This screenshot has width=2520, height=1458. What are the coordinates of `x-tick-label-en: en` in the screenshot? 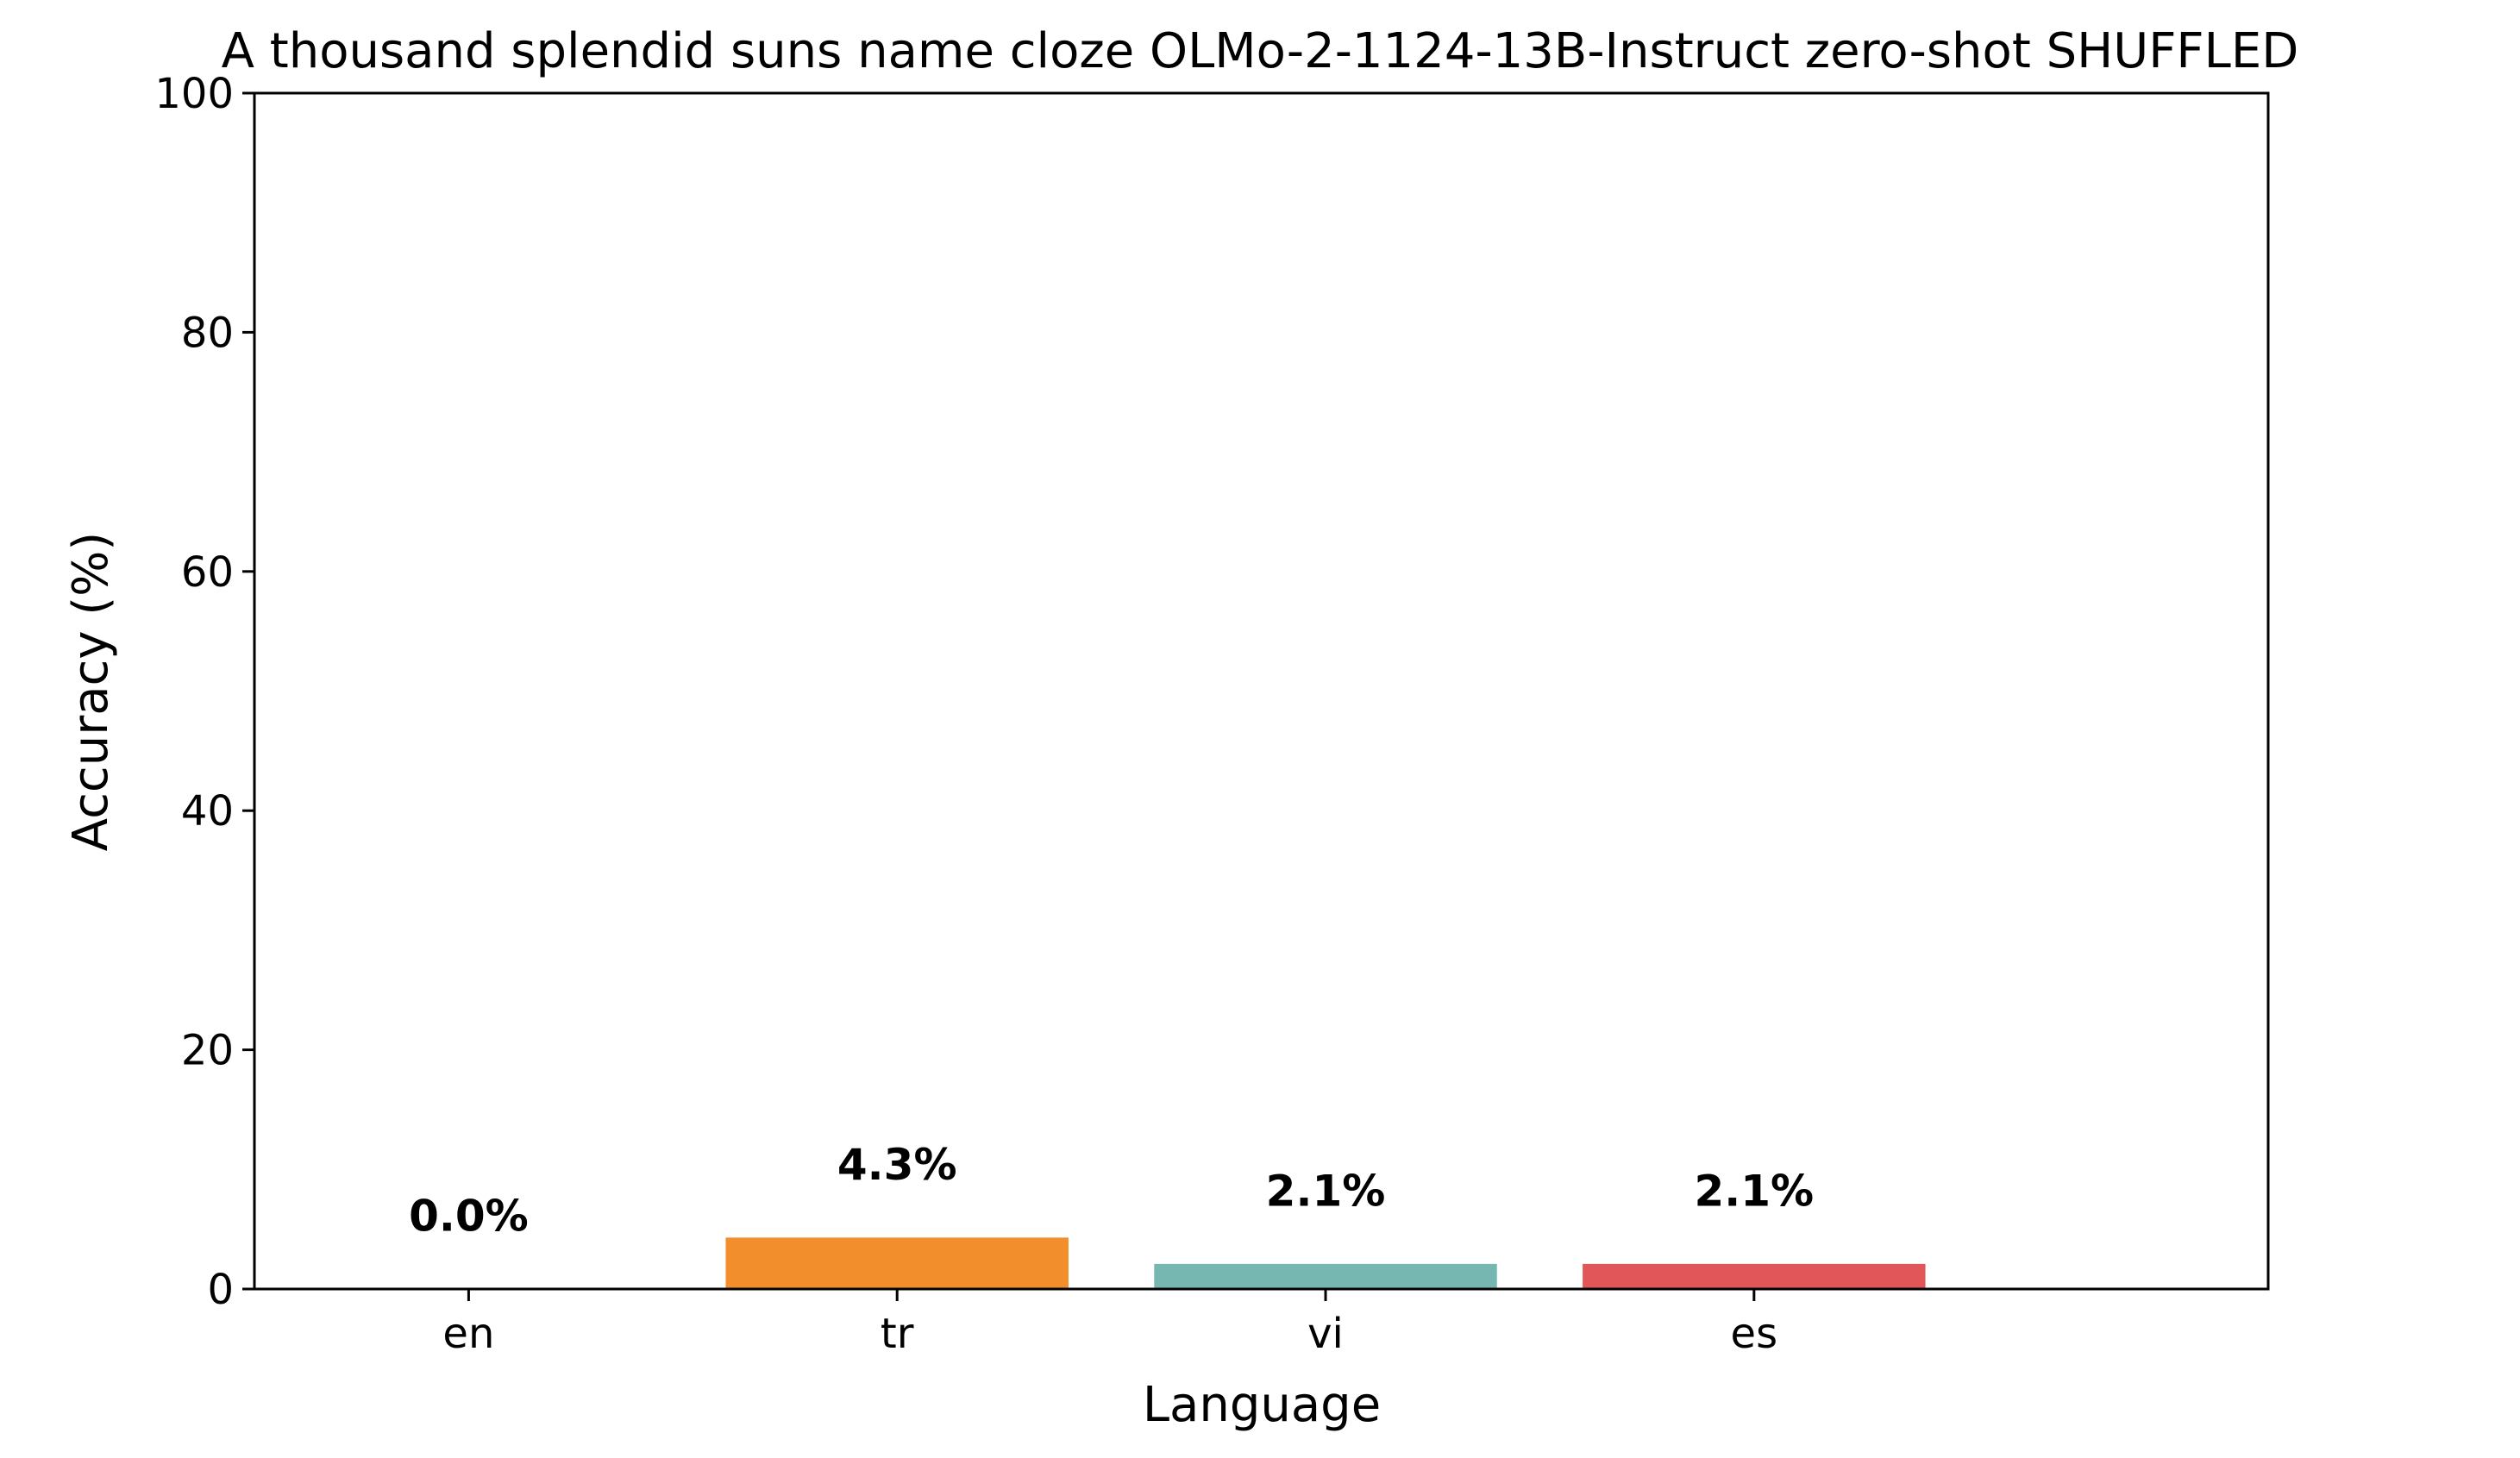 It's located at (468, 1334).